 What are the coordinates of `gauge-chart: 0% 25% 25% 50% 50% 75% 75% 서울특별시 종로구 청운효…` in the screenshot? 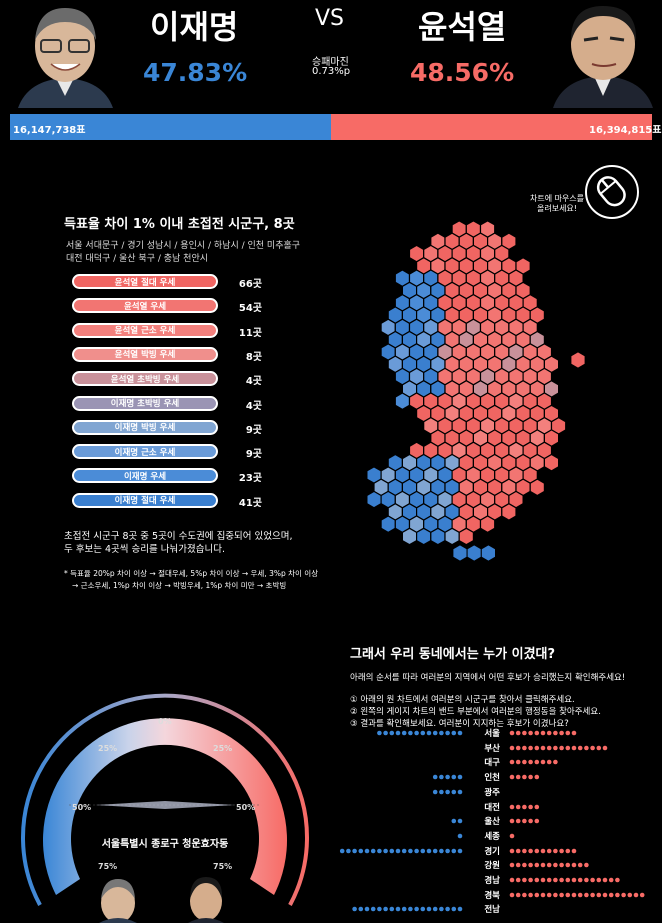 It's located at (165, 789).